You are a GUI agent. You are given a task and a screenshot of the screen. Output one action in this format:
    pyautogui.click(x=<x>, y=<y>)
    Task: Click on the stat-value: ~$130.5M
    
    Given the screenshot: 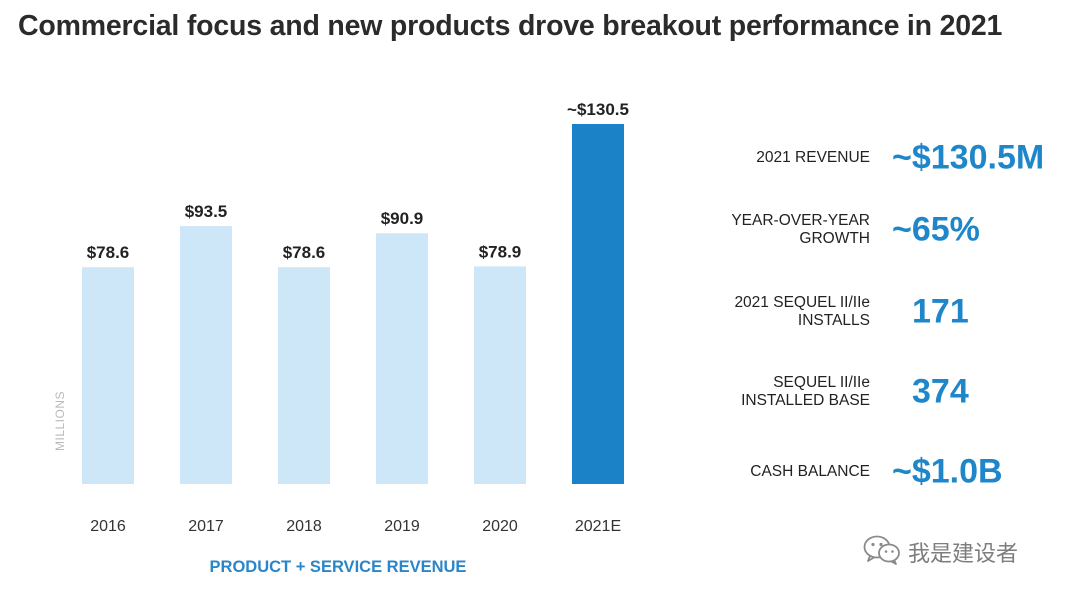 What is the action you would take?
    pyautogui.click(x=968, y=157)
    